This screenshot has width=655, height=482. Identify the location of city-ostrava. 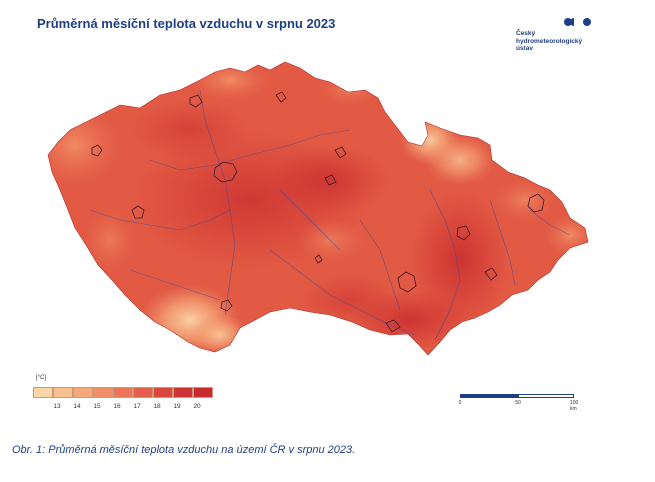
(536, 203).